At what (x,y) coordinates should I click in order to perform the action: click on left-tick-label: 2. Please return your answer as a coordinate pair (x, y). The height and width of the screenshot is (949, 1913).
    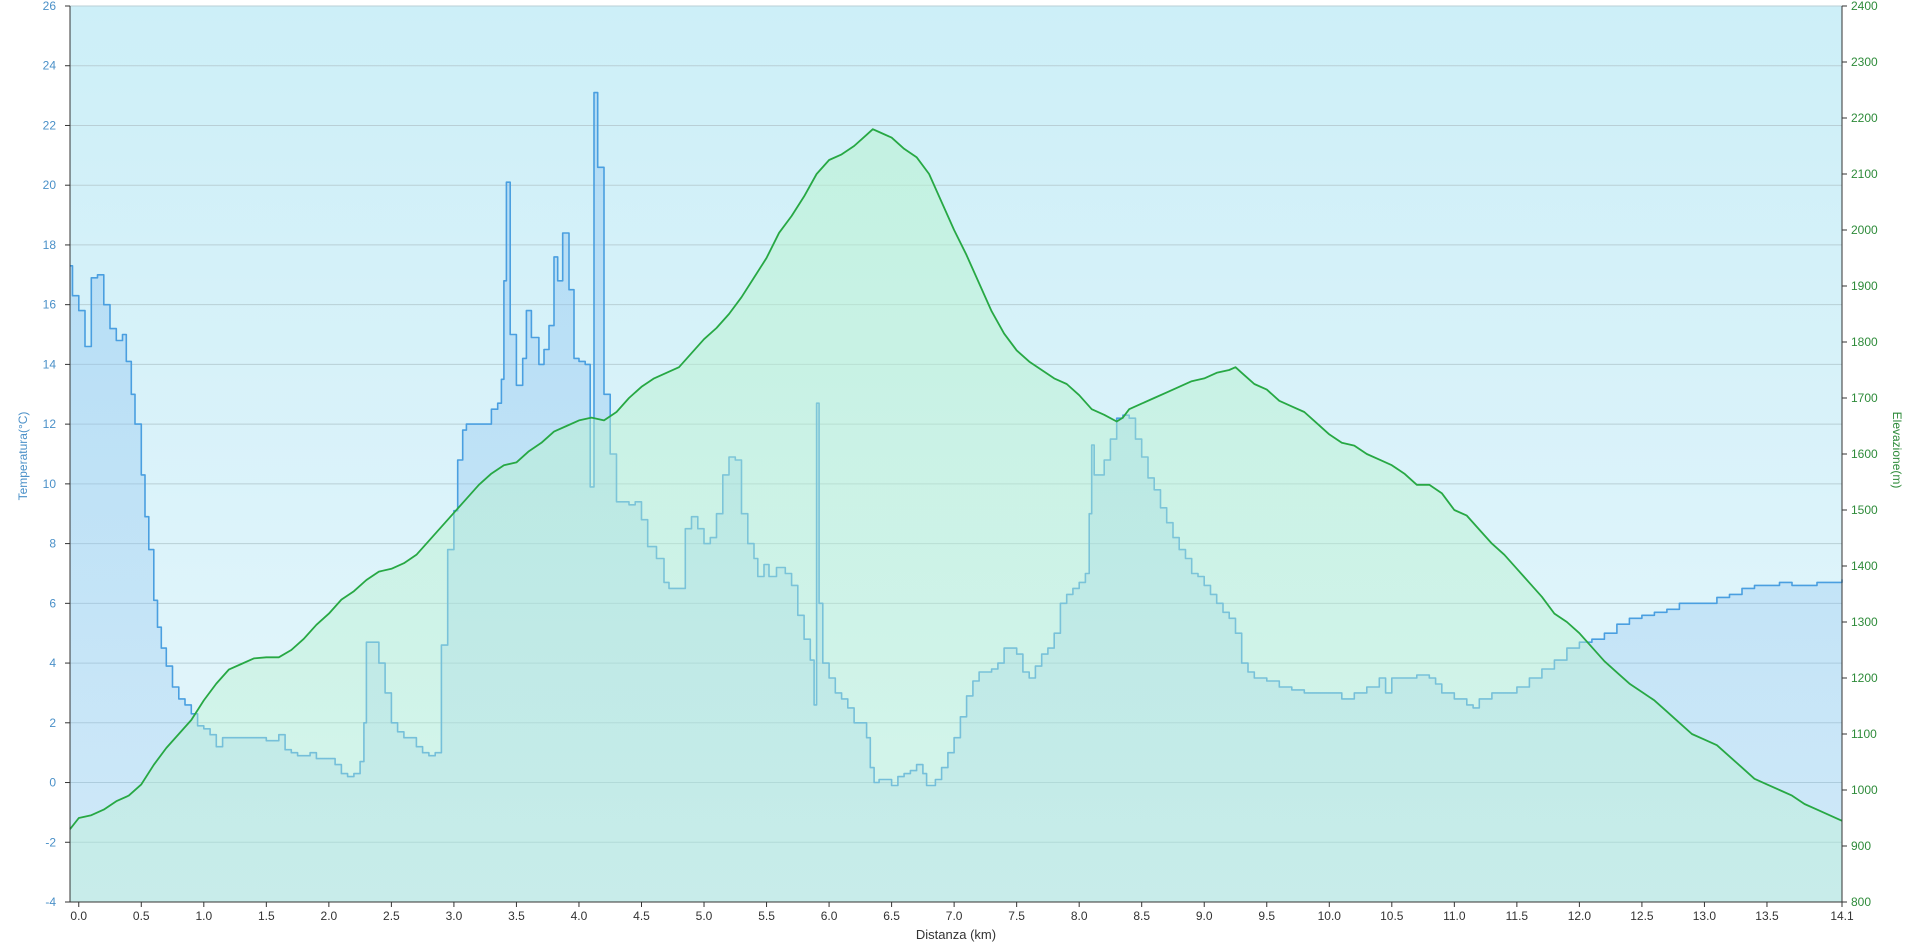
    Looking at the image, I should click on (52, 723).